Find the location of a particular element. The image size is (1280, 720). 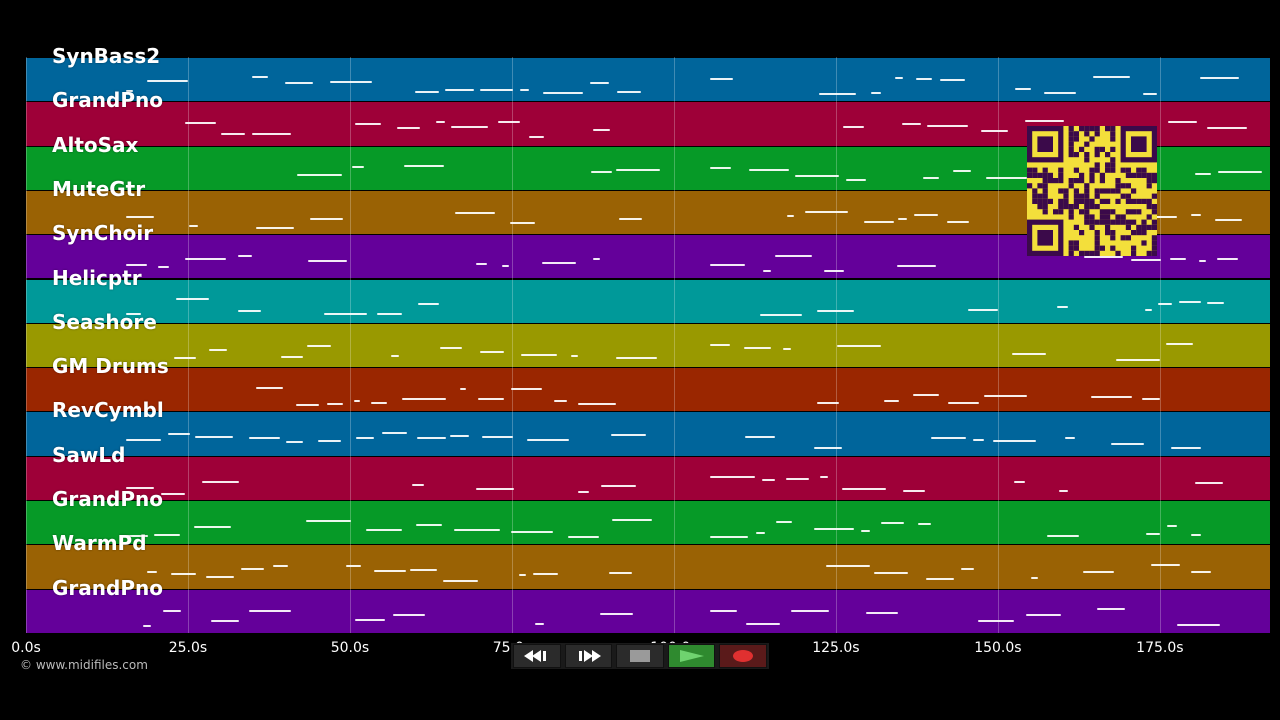

copyright-text: © www.midifiles.com is located at coordinates (84, 665).